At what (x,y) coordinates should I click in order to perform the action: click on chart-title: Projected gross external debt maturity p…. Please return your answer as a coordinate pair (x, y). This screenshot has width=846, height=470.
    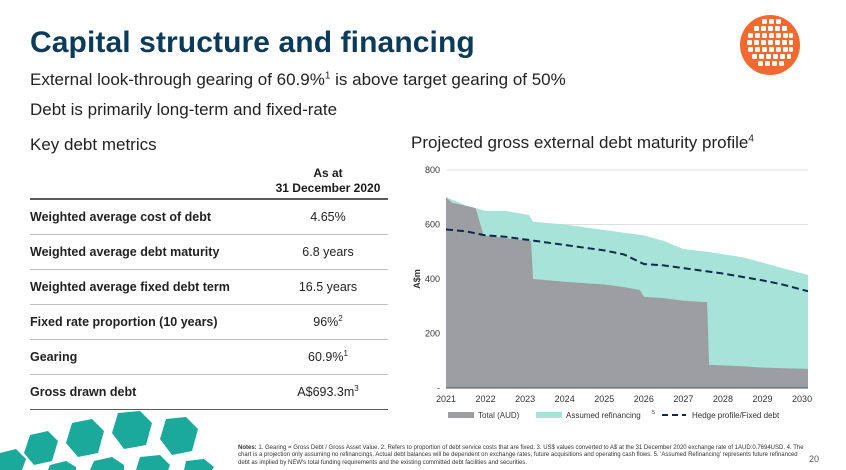
    Looking at the image, I should click on (582, 143).